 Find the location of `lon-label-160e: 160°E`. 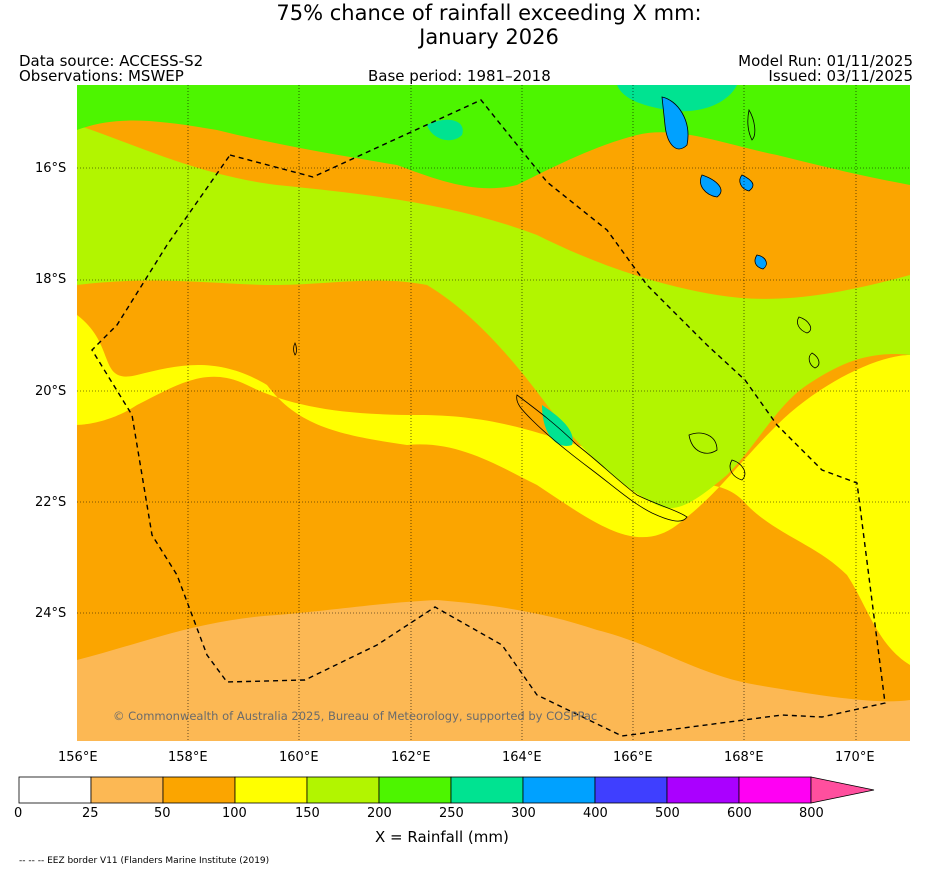

lon-label-160e: 160°E is located at coordinates (299, 757).